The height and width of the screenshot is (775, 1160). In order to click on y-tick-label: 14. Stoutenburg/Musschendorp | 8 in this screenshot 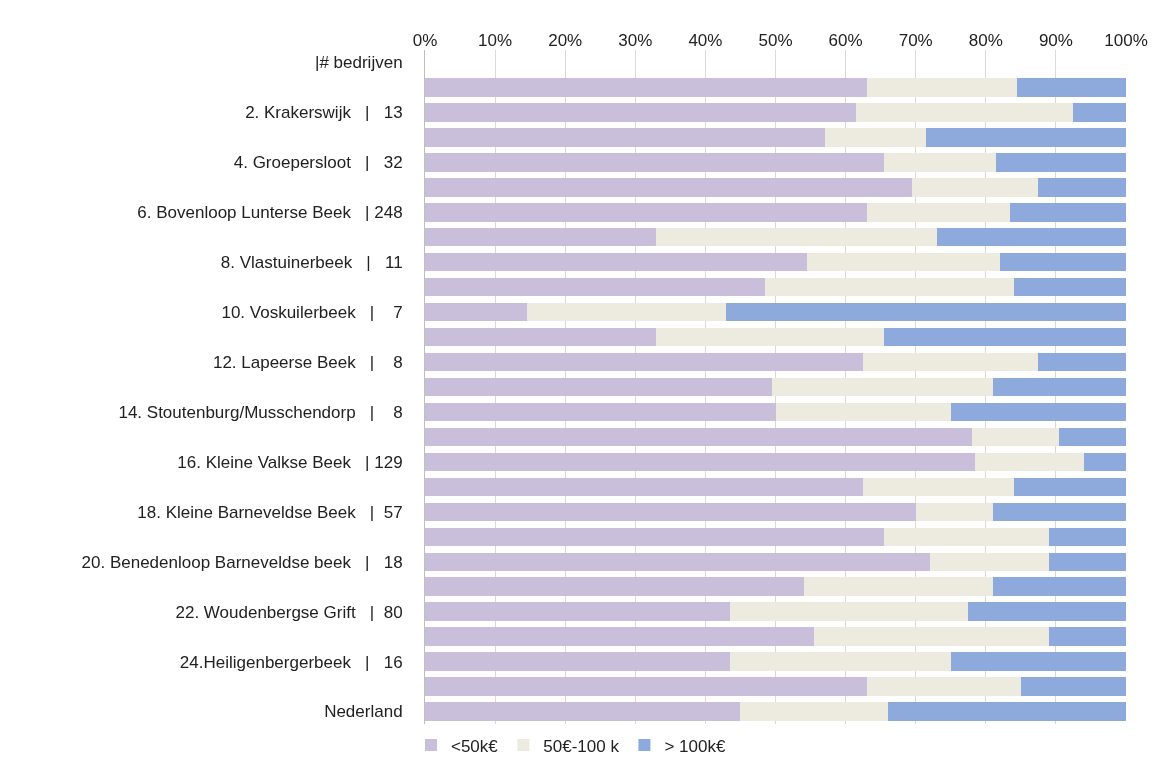, I will do `click(260, 412)`.